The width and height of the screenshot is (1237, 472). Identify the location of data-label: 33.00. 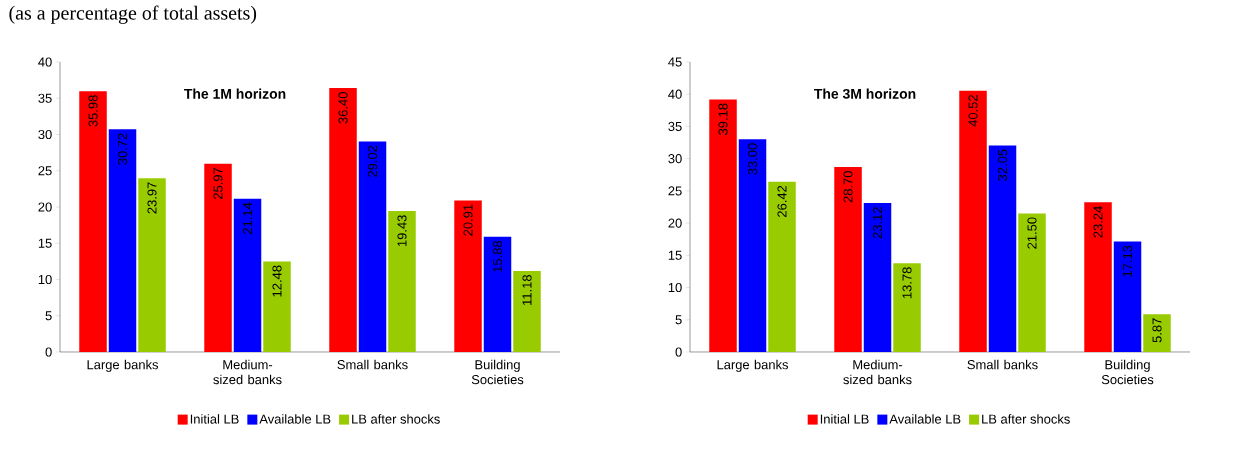
(752, 159).